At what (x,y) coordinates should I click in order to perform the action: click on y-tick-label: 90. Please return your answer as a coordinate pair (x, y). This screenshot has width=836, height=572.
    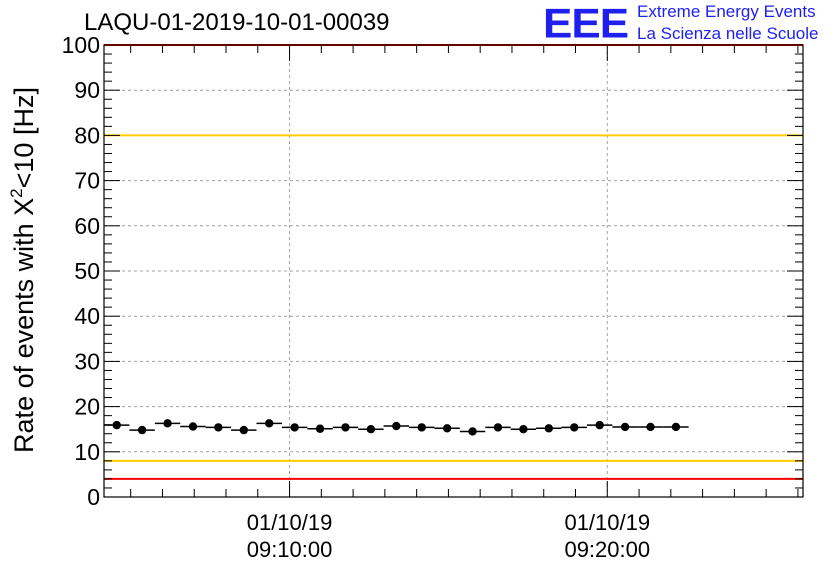
    Looking at the image, I should click on (87, 90).